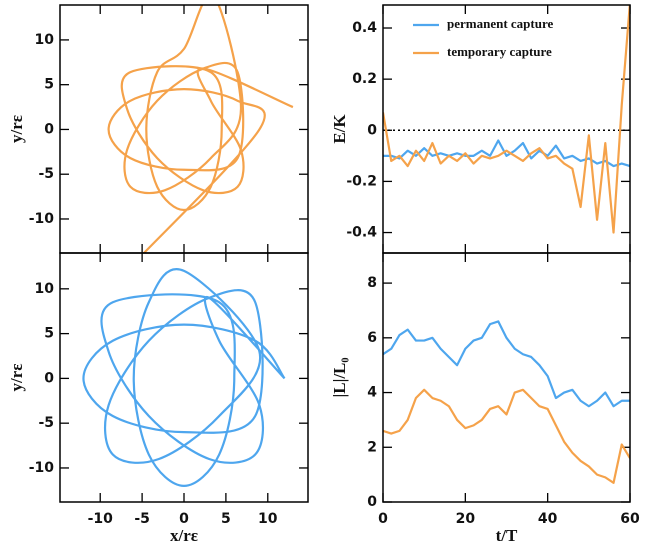 This screenshot has height=553, width=664. What do you see at coordinates (372, 283) in the screenshot?
I see `y-tick-label: 8` at bounding box center [372, 283].